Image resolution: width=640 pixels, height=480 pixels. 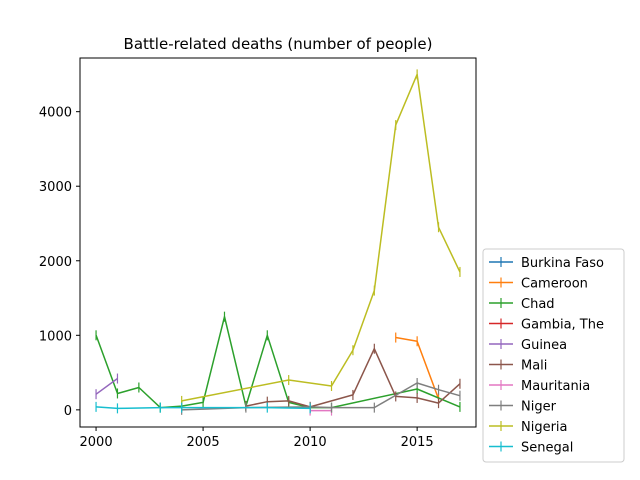 What do you see at coordinates (547, 448) in the screenshot?
I see `legend-label: Senegal` at bounding box center [547, 448].